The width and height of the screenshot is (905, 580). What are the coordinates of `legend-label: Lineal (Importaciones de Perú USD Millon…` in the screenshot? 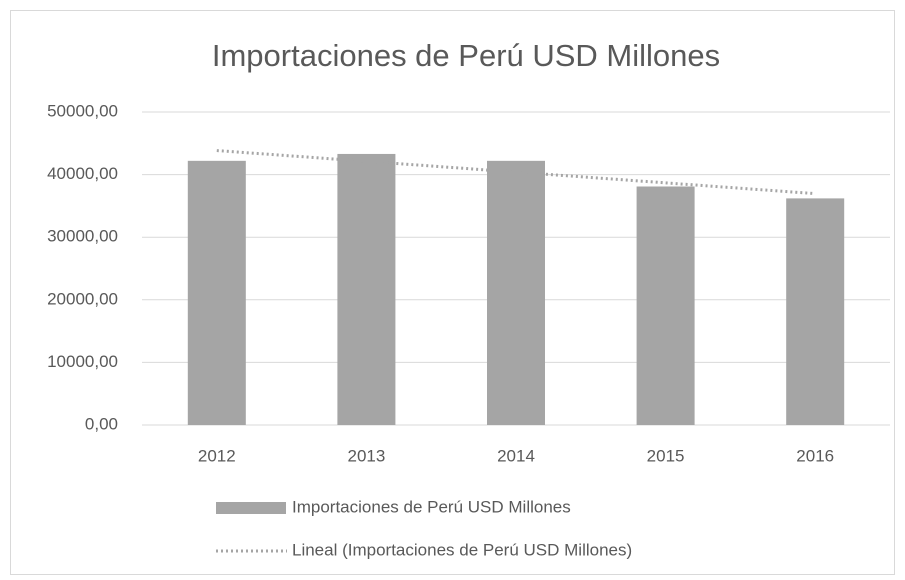 It's located at (462, 549).